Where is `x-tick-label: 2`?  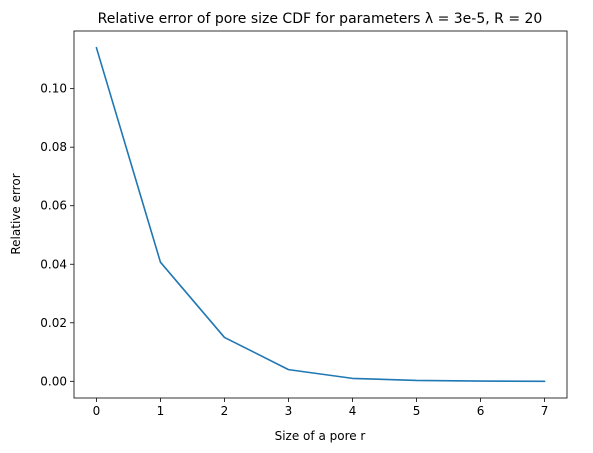 x-tick-label: 2 is located at coordinates (225, 411).